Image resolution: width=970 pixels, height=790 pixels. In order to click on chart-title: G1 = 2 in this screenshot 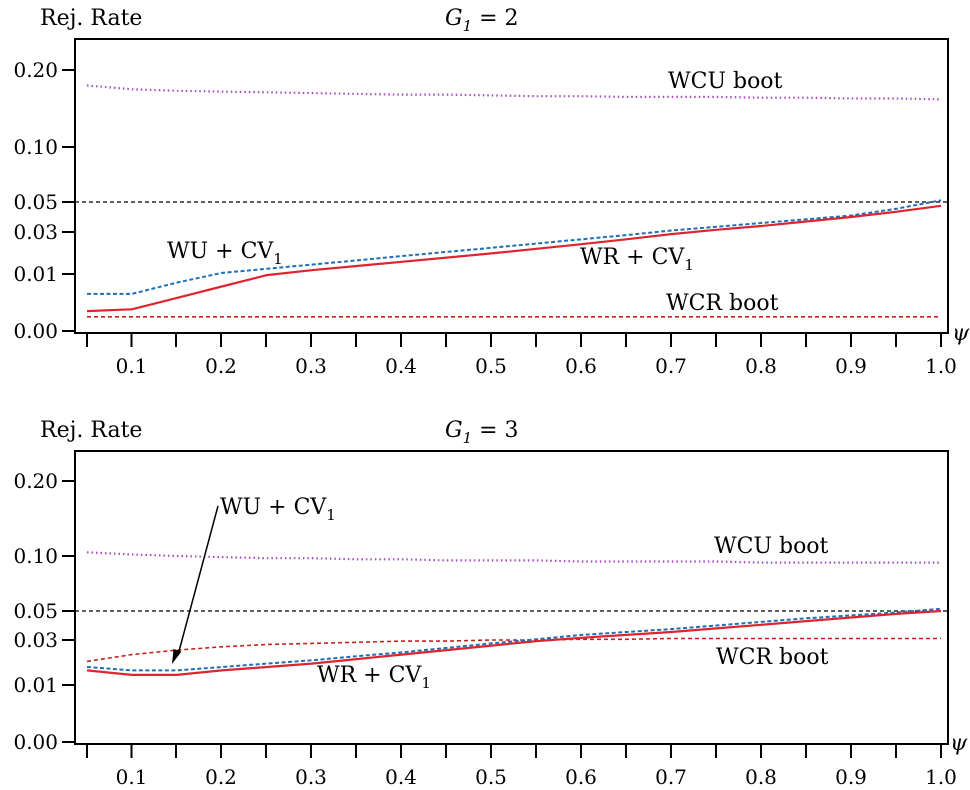, I will do `click(482, 20)`.